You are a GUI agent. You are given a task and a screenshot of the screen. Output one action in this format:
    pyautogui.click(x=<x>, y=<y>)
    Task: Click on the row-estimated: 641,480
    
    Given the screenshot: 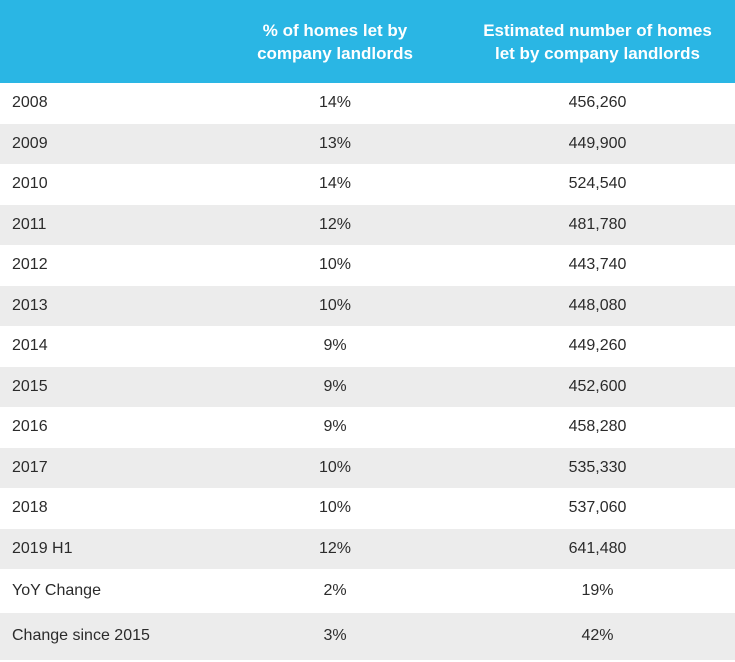 What is the action you would take?
    pyautogui.click(x=597, y=548)
    